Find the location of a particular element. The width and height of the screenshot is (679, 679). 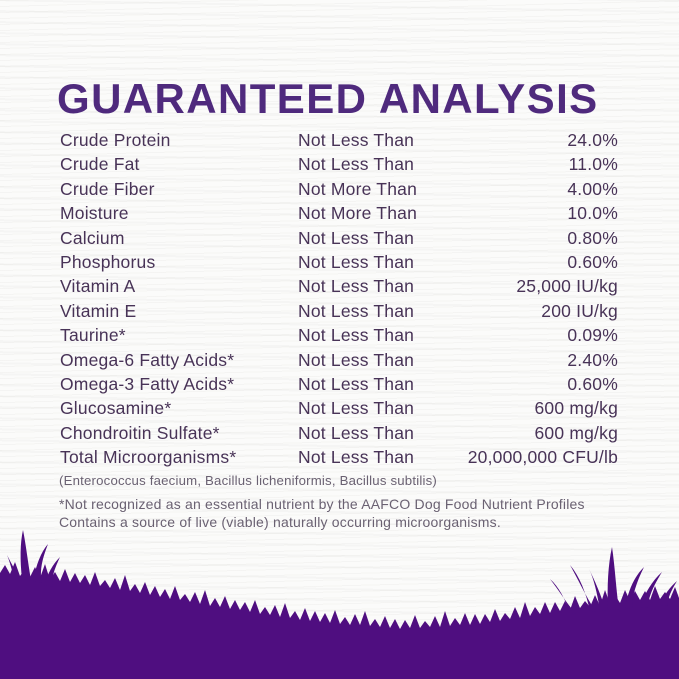

table-row: Omega-3 Fatty Acids* Not Less Than 0.60% is located at coordinates (339, 384).